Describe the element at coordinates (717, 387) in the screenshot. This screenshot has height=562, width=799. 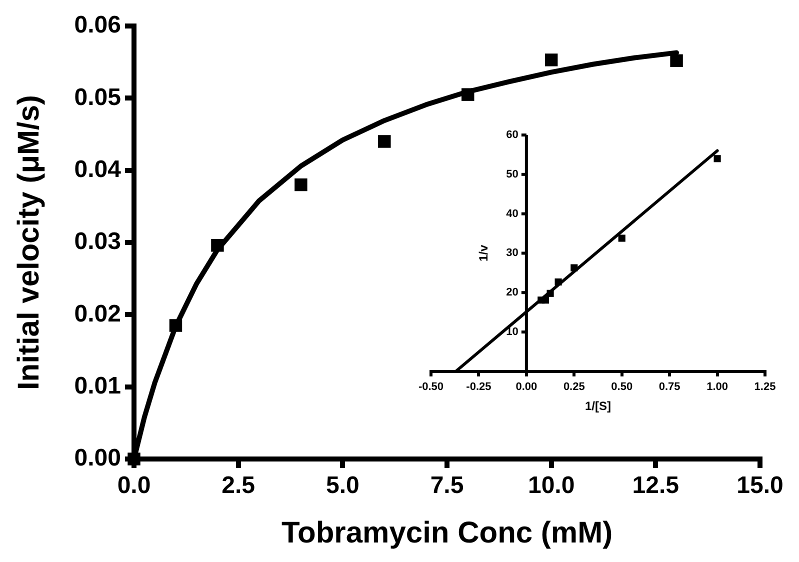
I see `x-tick-label: 1.00` at that location.